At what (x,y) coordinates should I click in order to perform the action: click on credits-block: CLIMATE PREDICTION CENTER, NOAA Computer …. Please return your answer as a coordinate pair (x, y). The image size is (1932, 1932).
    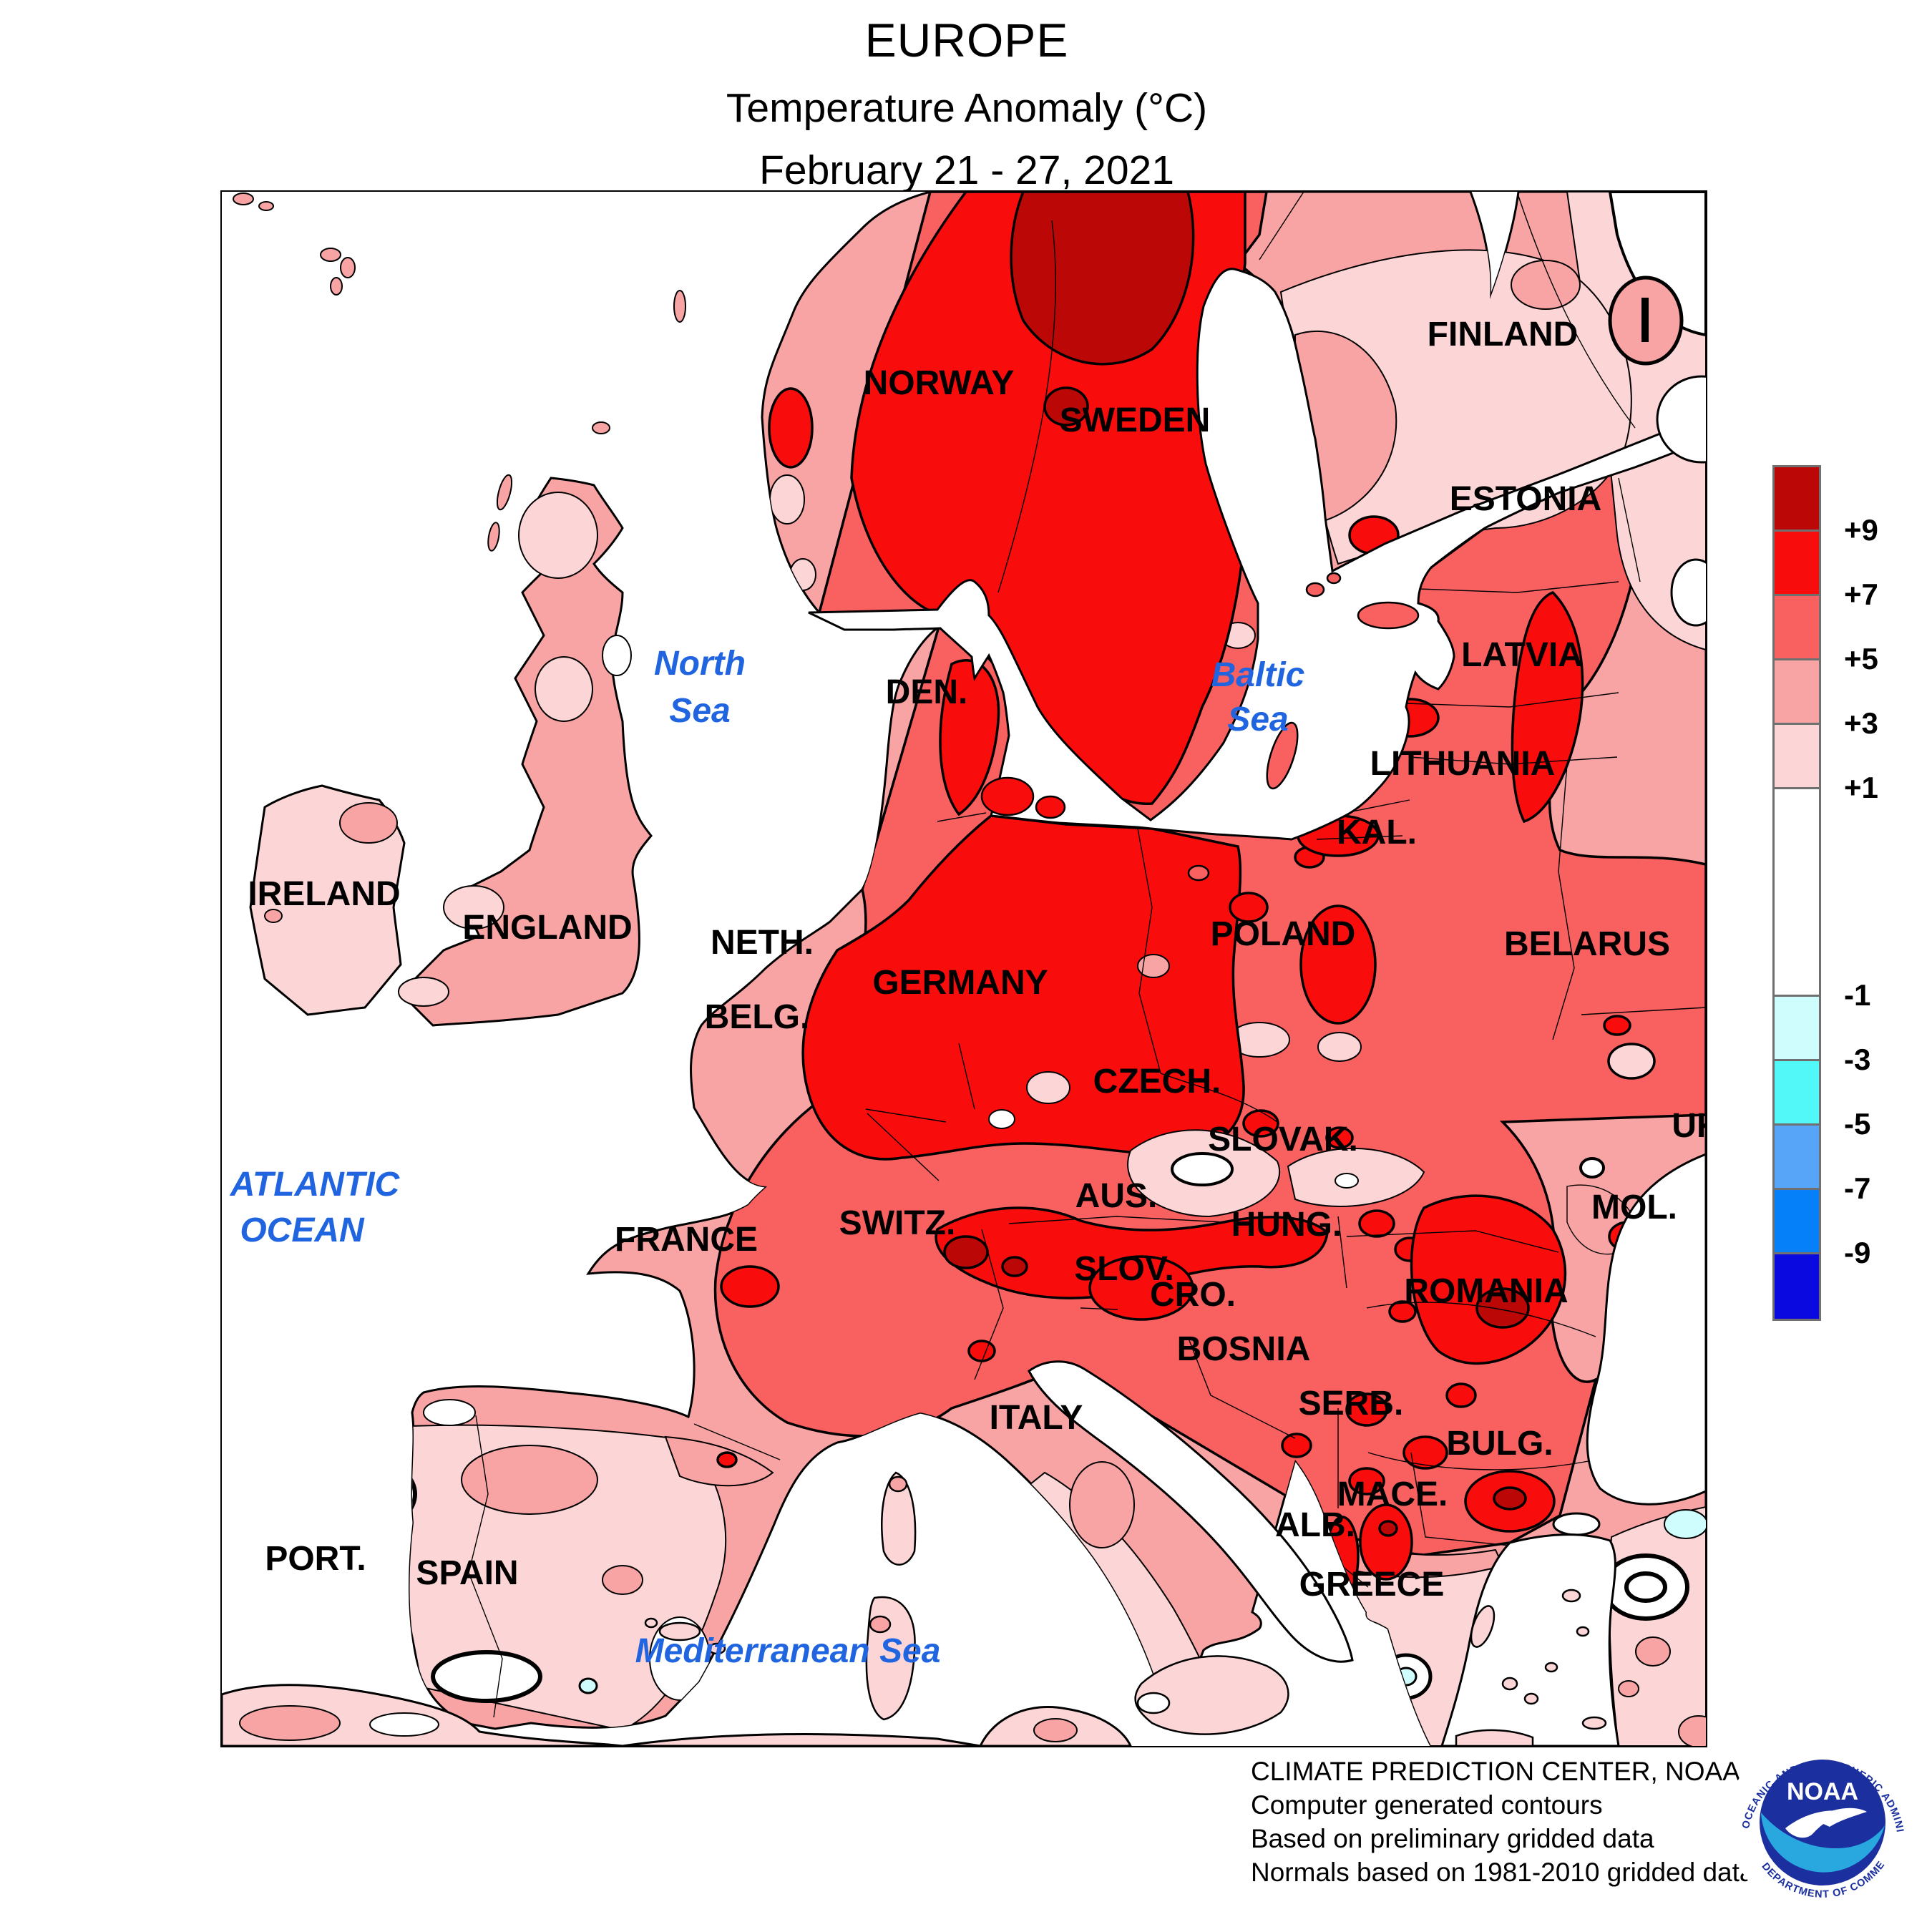
    Looking at the image, I should click on (1503, 1822).